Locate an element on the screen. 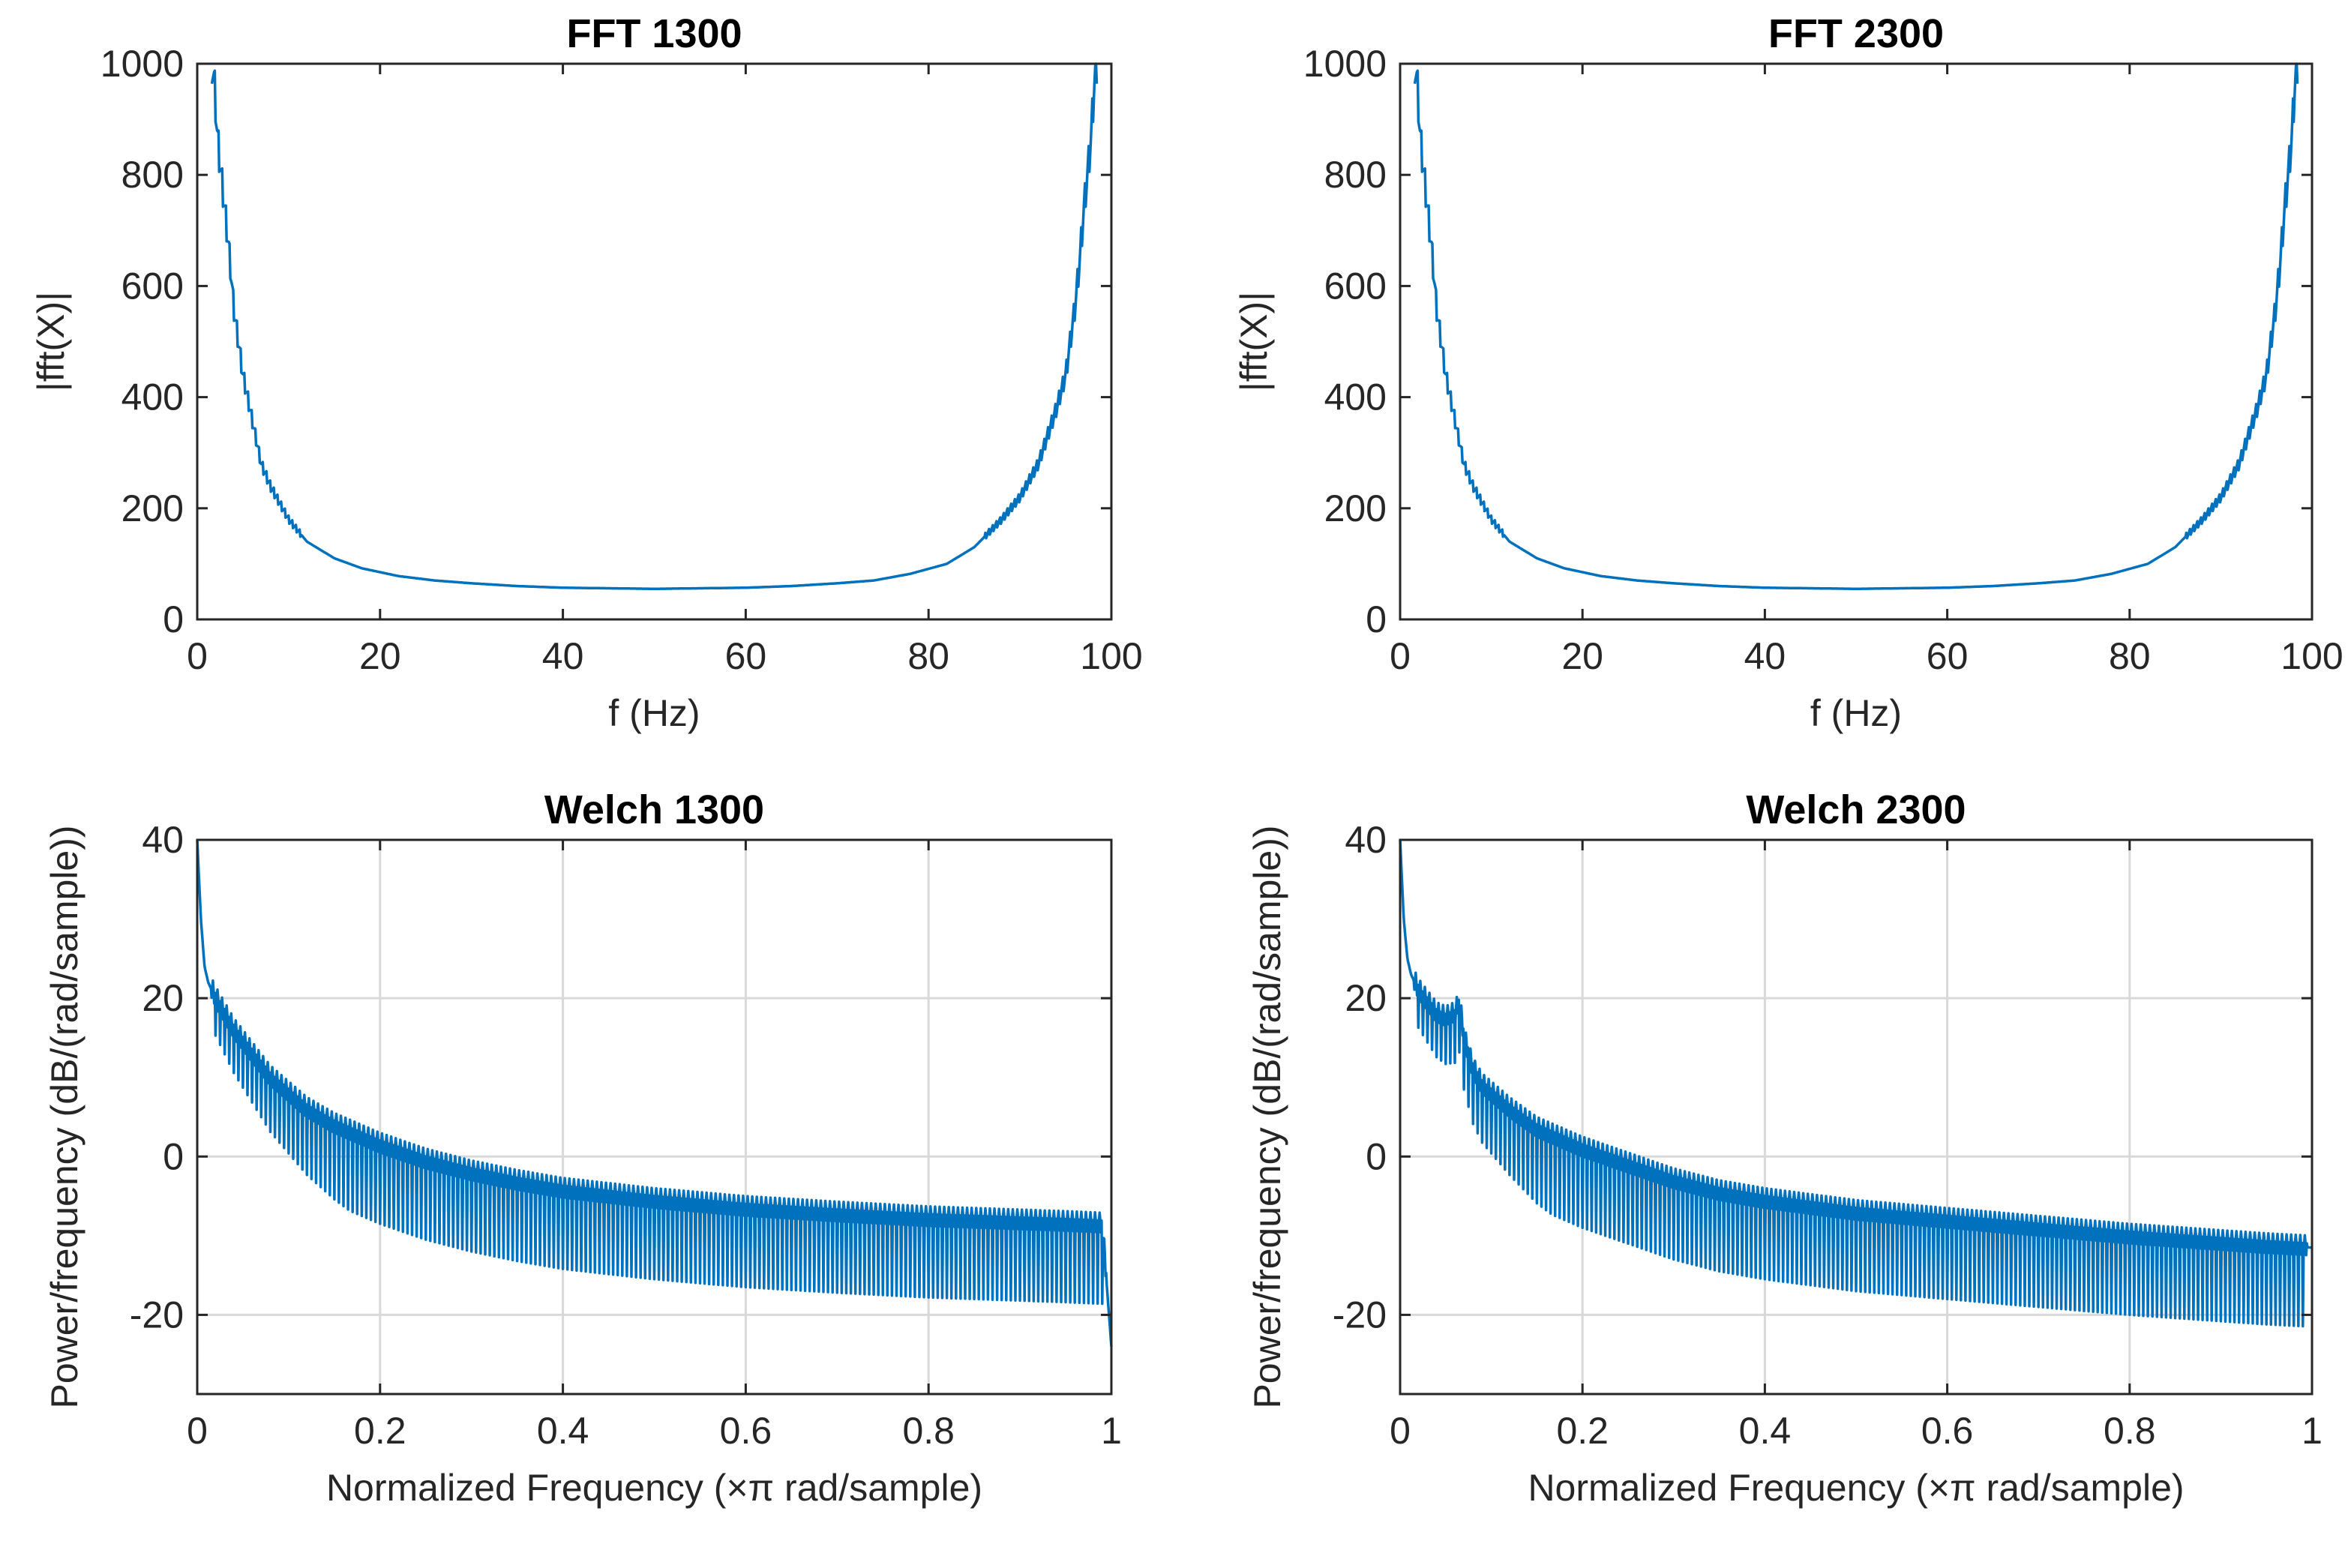 The width and height of the screenshot is (2351, 1568). chart3-ytick-label-1: 0 is located at coordinates (1376, 1156).